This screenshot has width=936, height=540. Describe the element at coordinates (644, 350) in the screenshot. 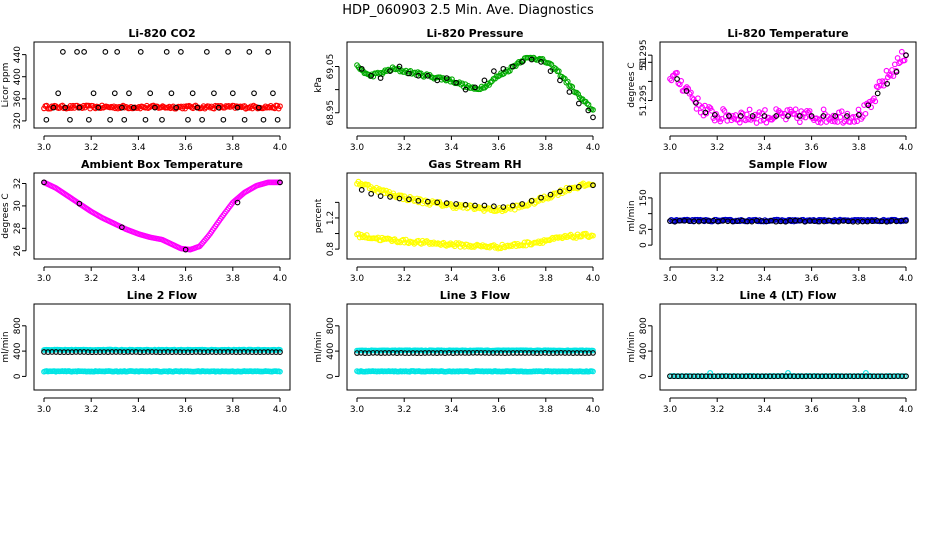

I see `y-tick-label: 400` at that location.